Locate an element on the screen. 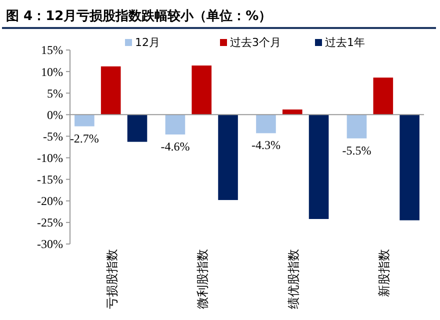 The height and width of the screenshot is (320, 440). x-tick-label: 亏损股指数 is located at coordinates (111, 279).